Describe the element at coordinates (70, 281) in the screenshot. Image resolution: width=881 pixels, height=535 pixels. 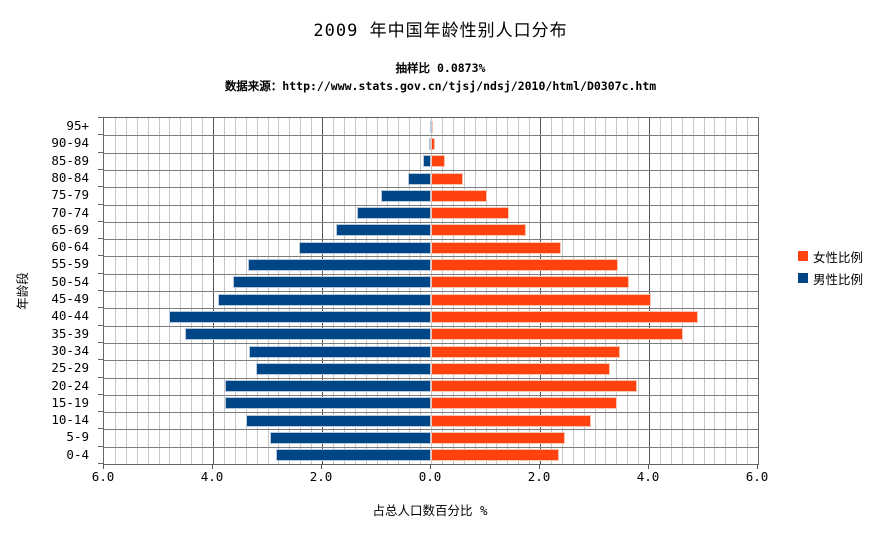
I see `y-axis-tick-label: 50-54` at that location.